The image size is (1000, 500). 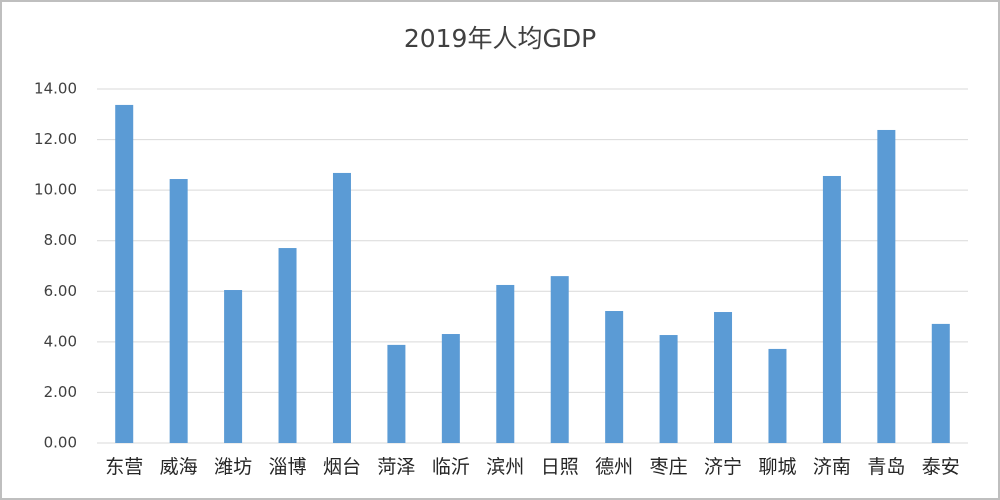 I want to click on y-tick-label: 4.00, so click(x=60, y=341).